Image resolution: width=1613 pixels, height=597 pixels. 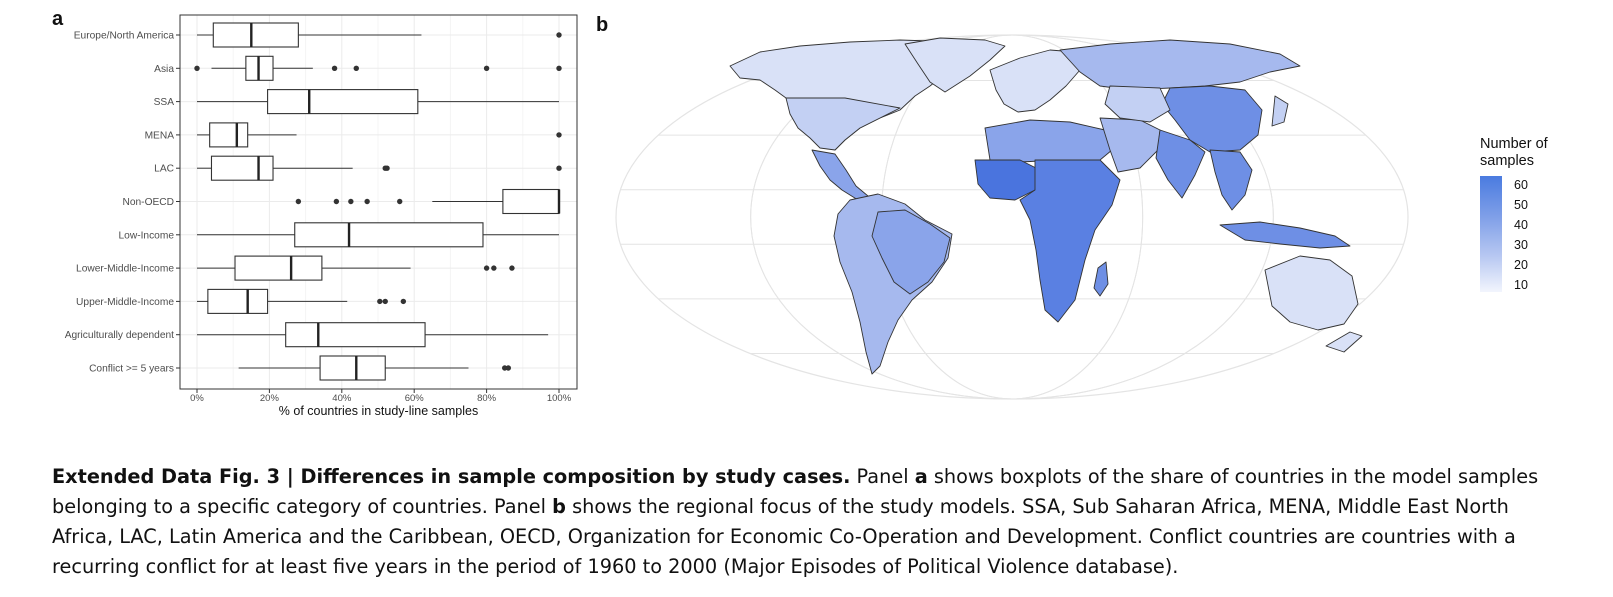 What do you see at coordinates (1137, 104) in the screenshot?
I see `country-central-asia` at bounding box center [1137, 104].